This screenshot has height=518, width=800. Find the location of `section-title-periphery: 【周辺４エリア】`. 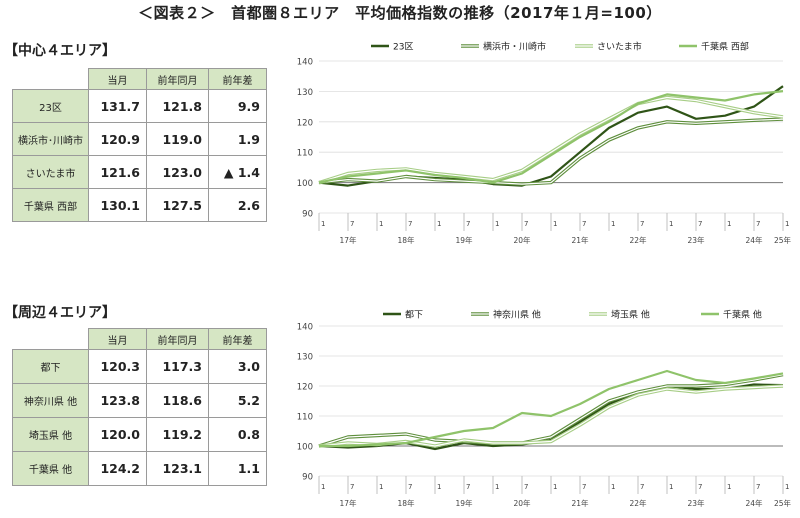

section-title-periphery: 【周辺４エリア】 is located at coordinates (60, 313).